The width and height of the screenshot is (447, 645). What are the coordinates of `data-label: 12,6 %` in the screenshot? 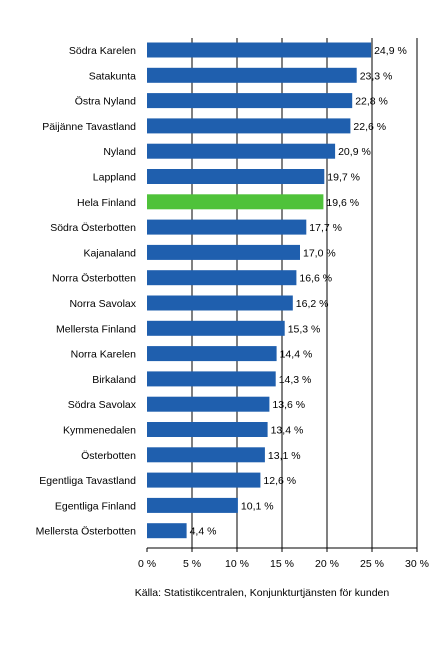 It's located at (279, 481).